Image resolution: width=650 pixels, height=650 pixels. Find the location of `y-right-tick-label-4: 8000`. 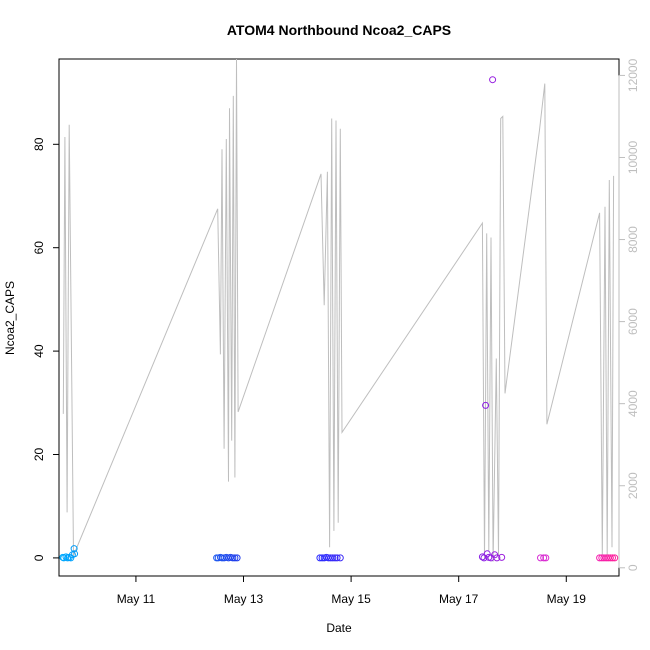

y-right-tick-label-4: 8000 is located at coordinates (633, 239).